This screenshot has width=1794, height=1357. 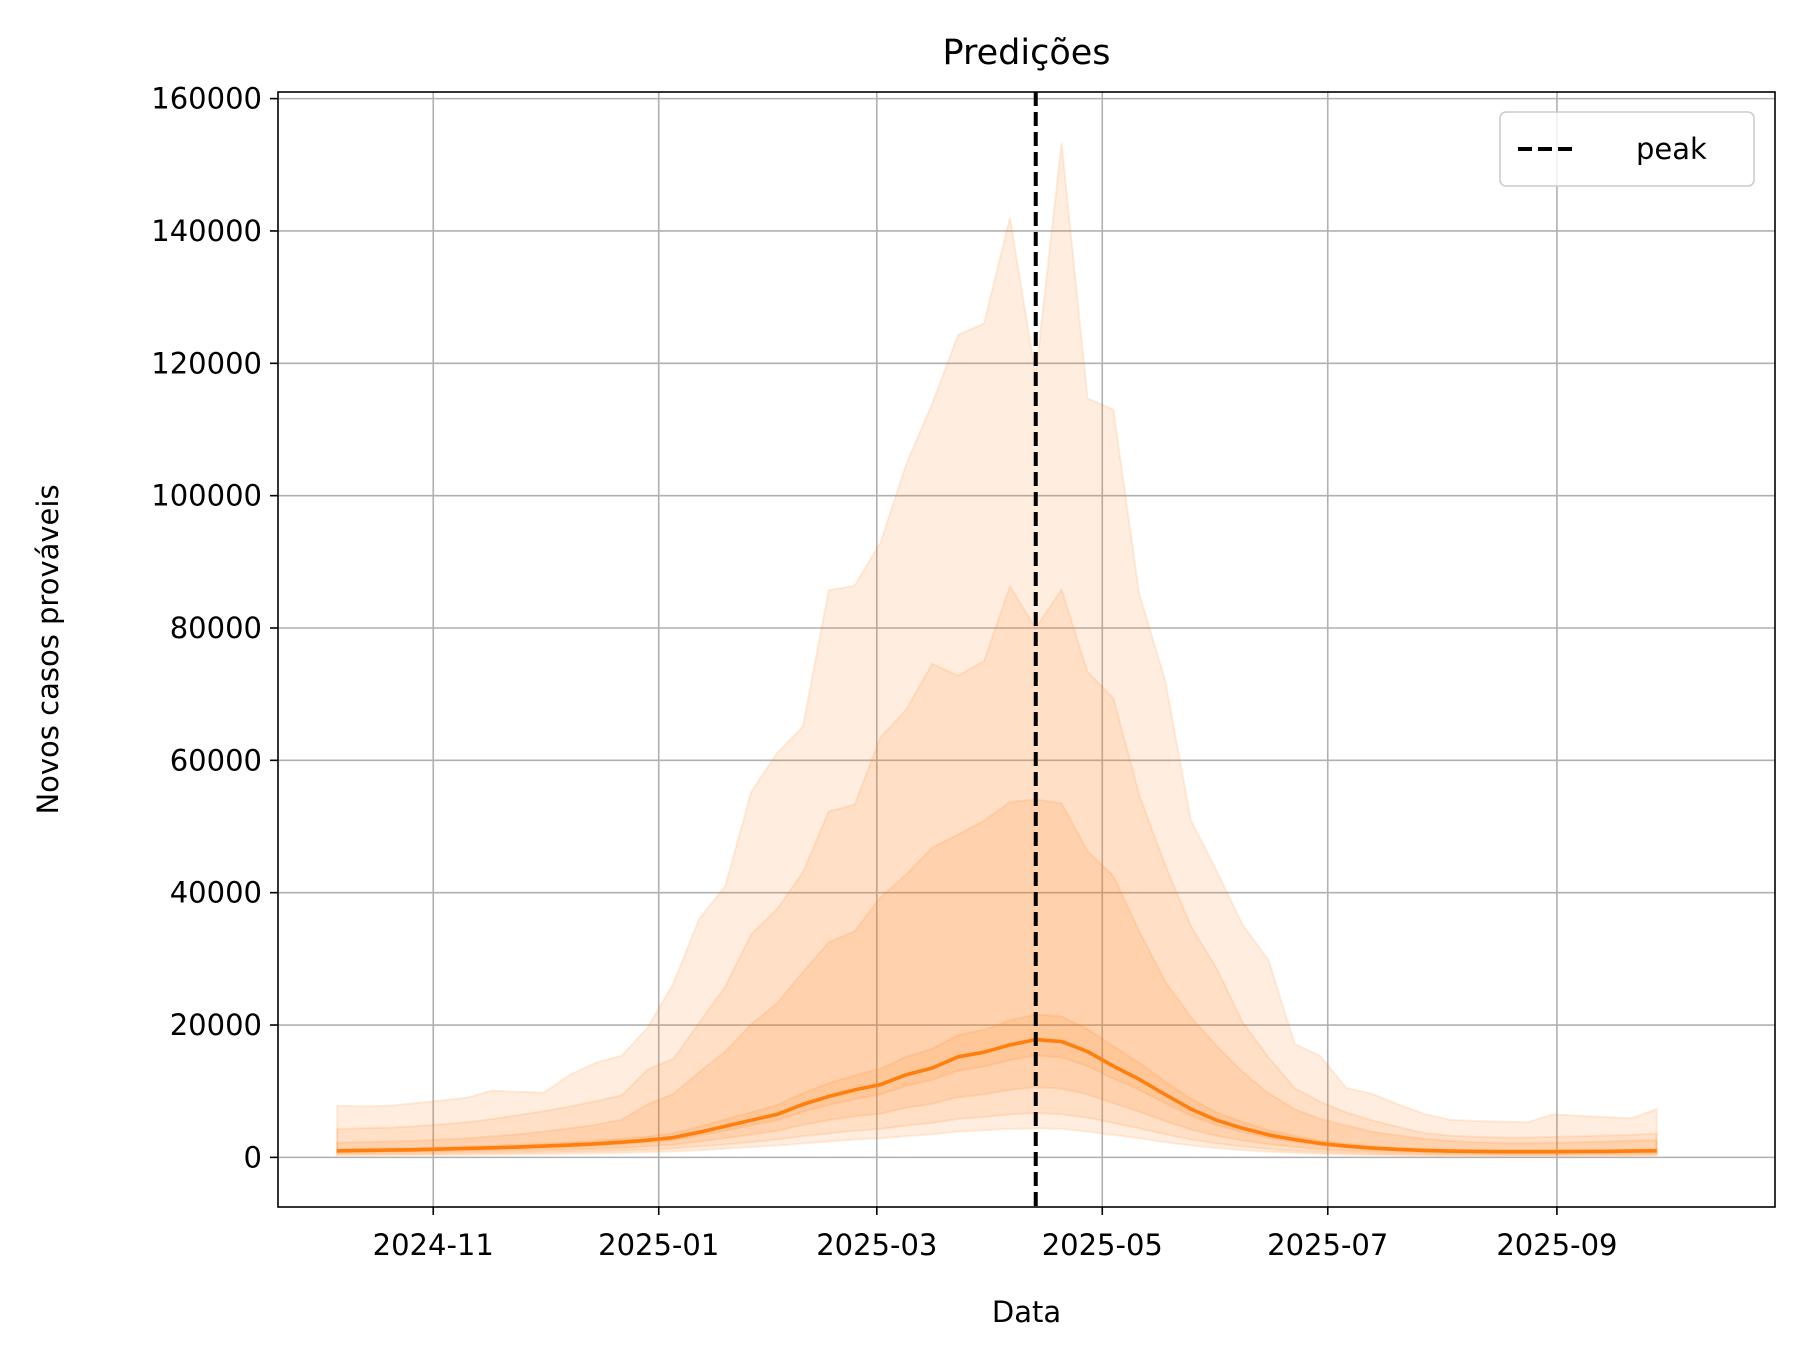 What do you see at coordinates (216, 893) in the screenshot?
I see `y-tick-label: 40000` at bounding box center [216, 893].